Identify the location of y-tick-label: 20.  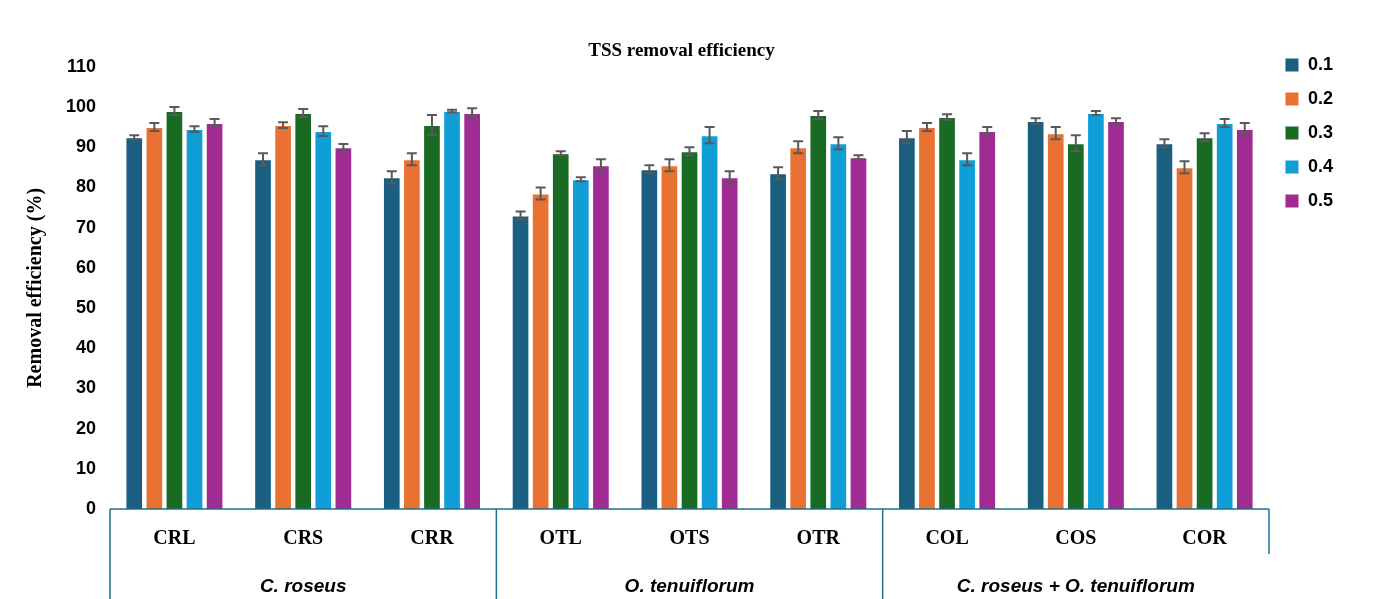
(86, 427).